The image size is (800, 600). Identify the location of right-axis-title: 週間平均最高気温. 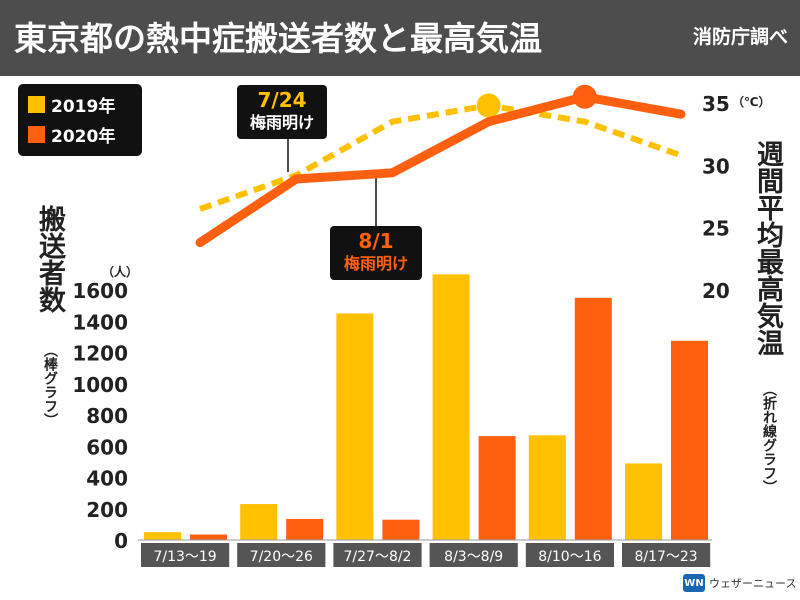
(767, 248).